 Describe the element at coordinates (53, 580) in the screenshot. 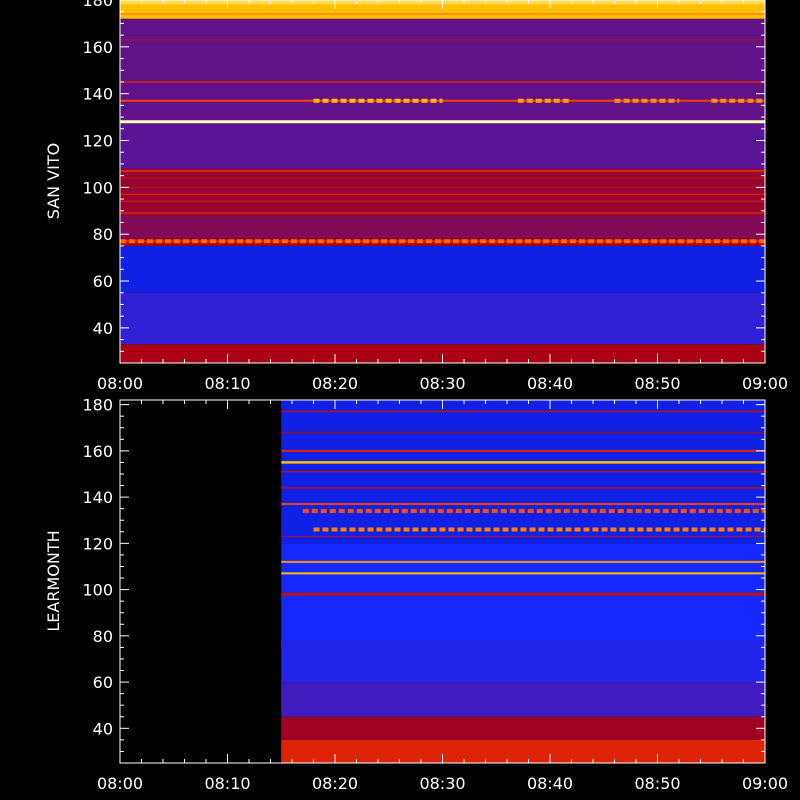

I see `y-axis-label: LEARMONTH` at that location.